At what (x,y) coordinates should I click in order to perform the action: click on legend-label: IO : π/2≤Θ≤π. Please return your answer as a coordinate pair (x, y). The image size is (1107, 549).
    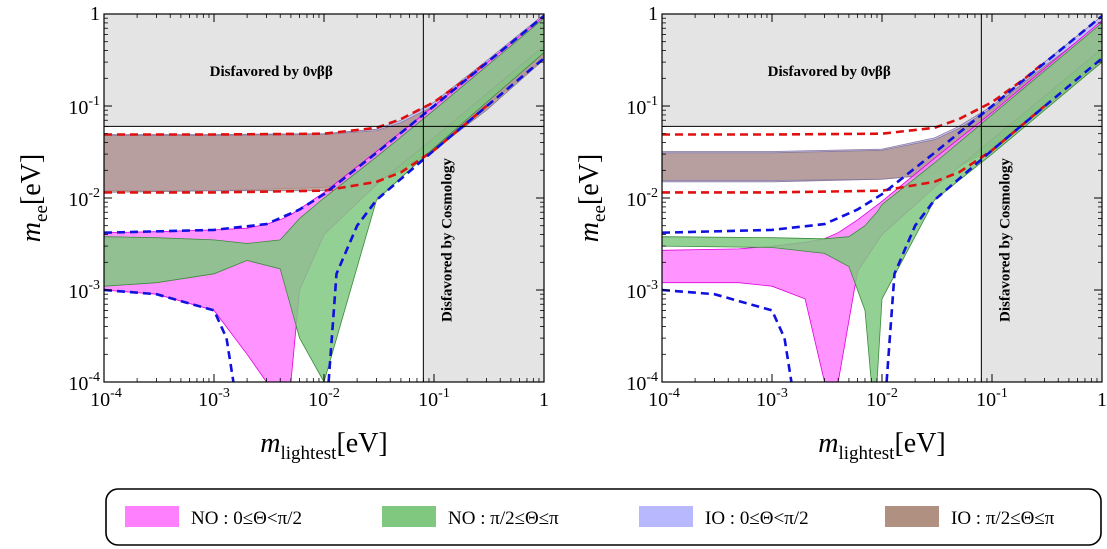
    Looking at the image, I should click on (1003, 518).